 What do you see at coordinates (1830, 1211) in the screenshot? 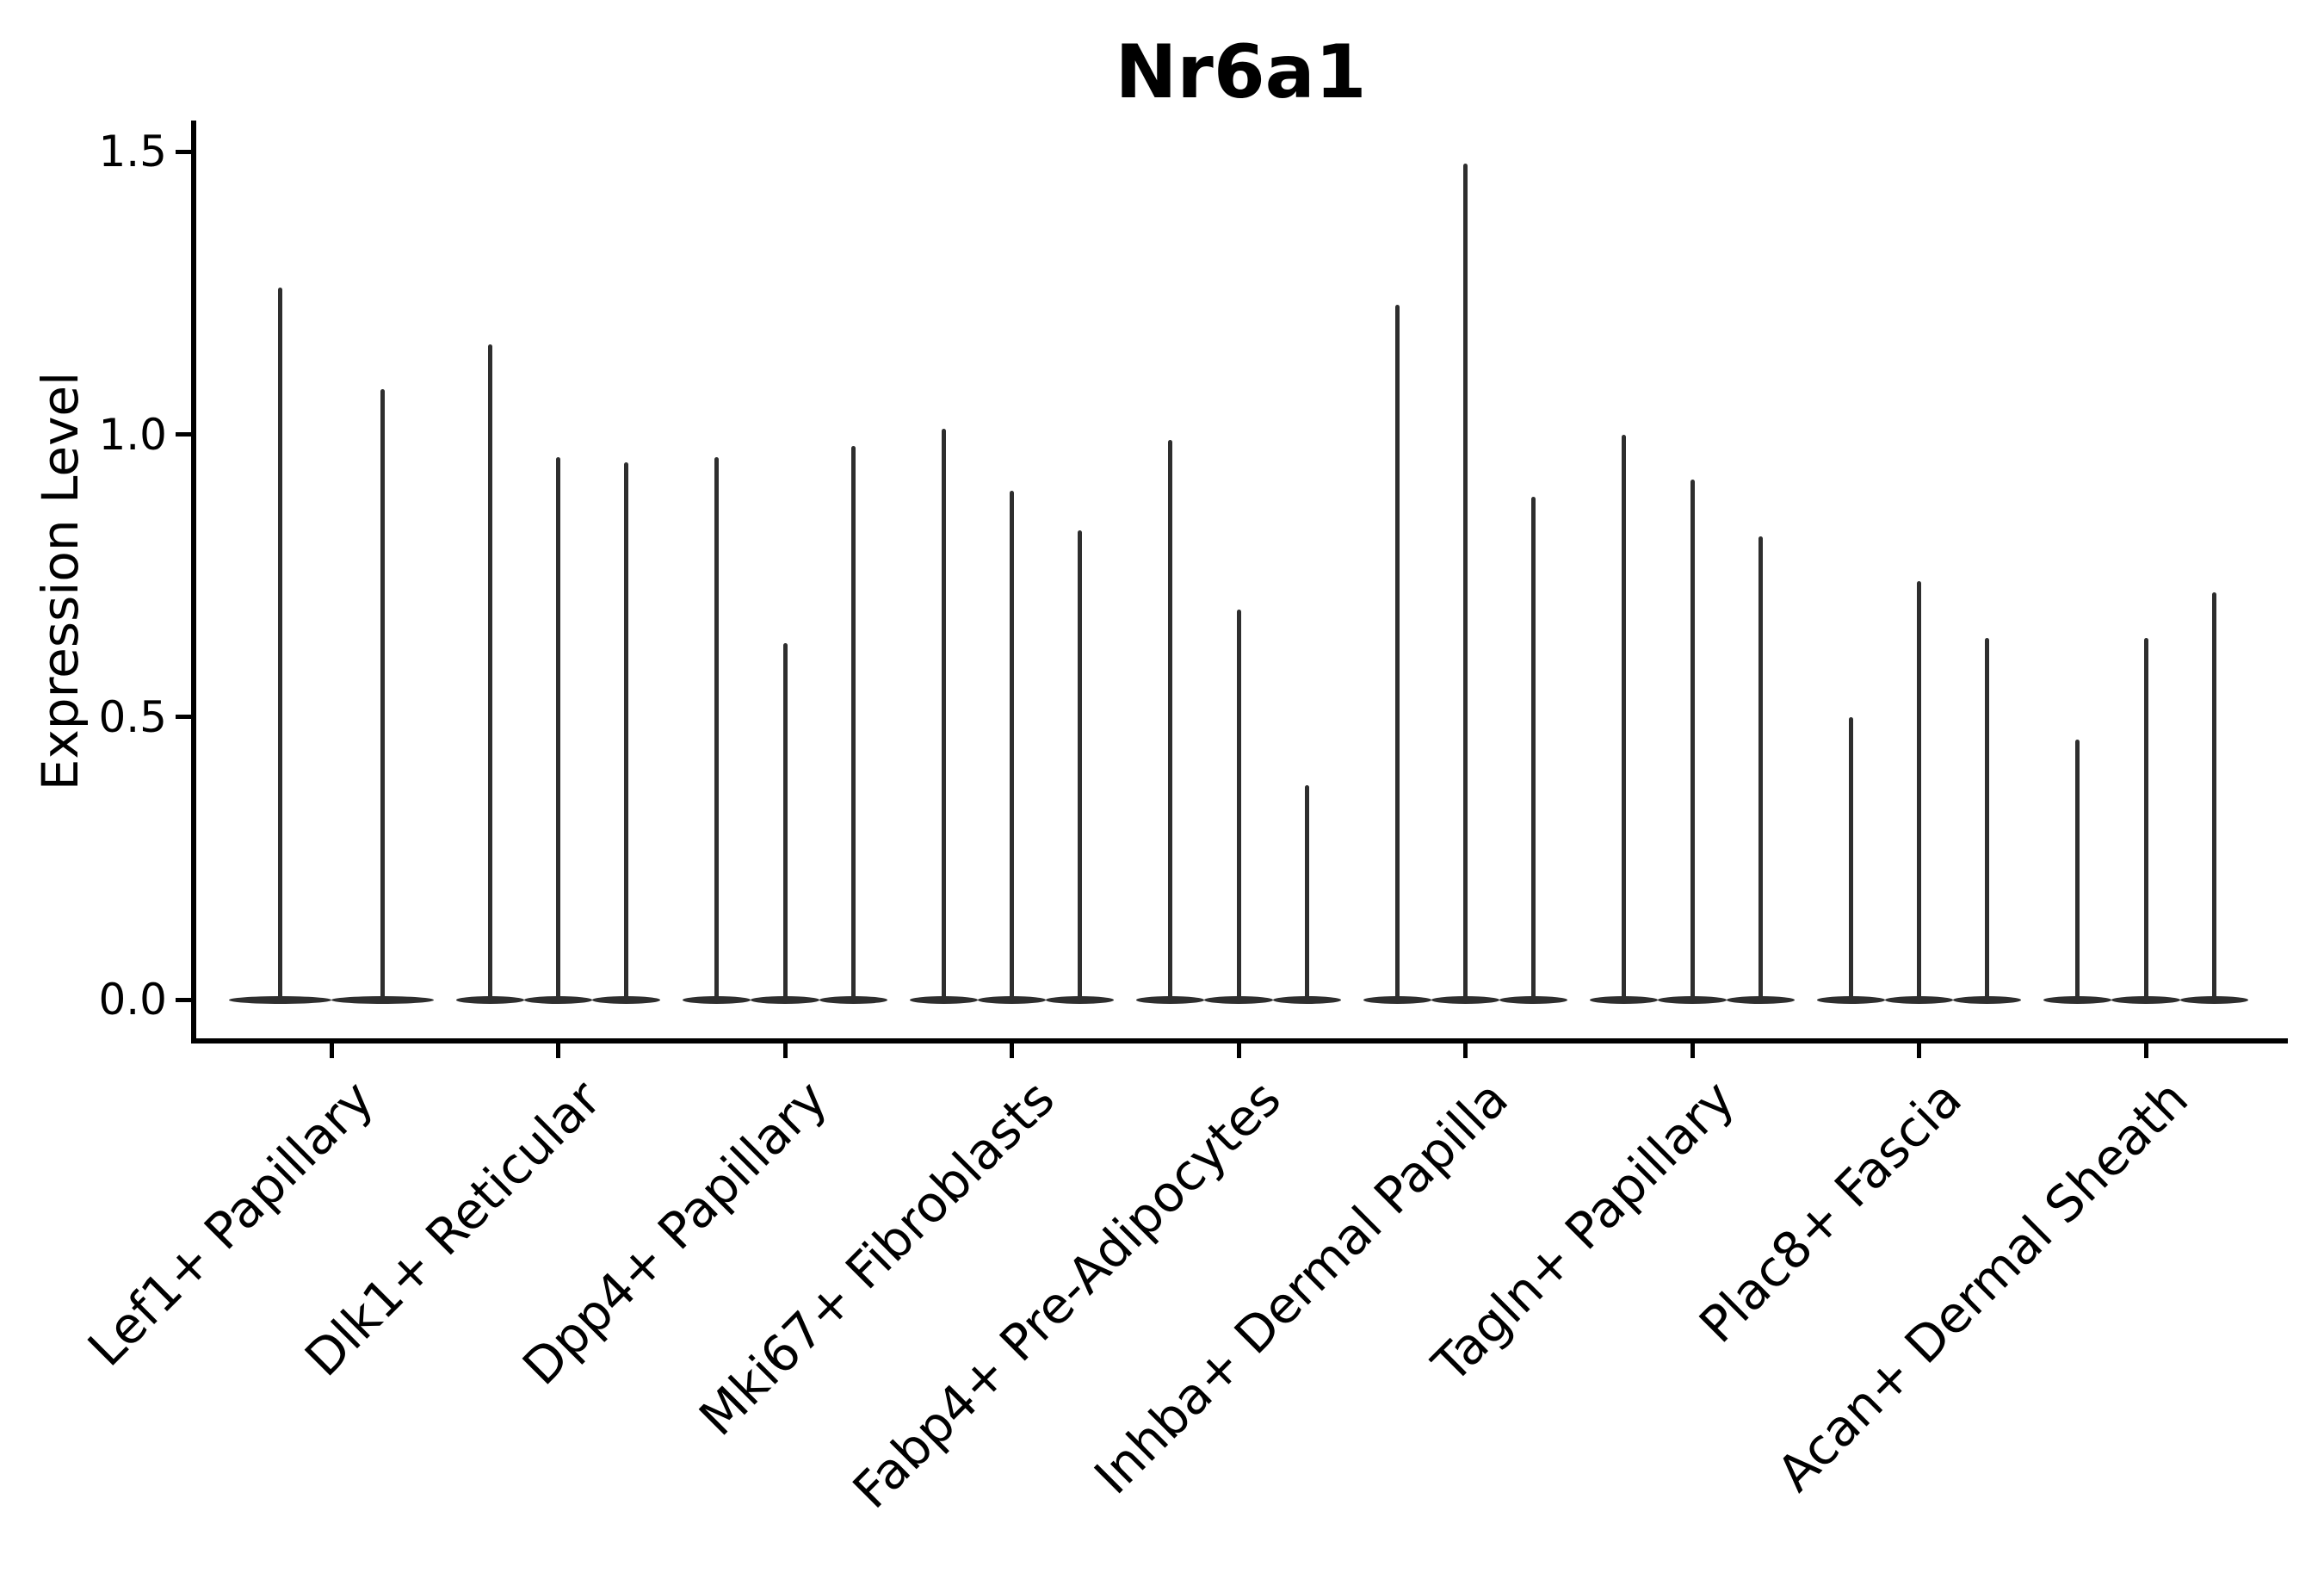
I see `x-tick-label: Plac8+ Fascia` at bounding box center [1830, 1211].